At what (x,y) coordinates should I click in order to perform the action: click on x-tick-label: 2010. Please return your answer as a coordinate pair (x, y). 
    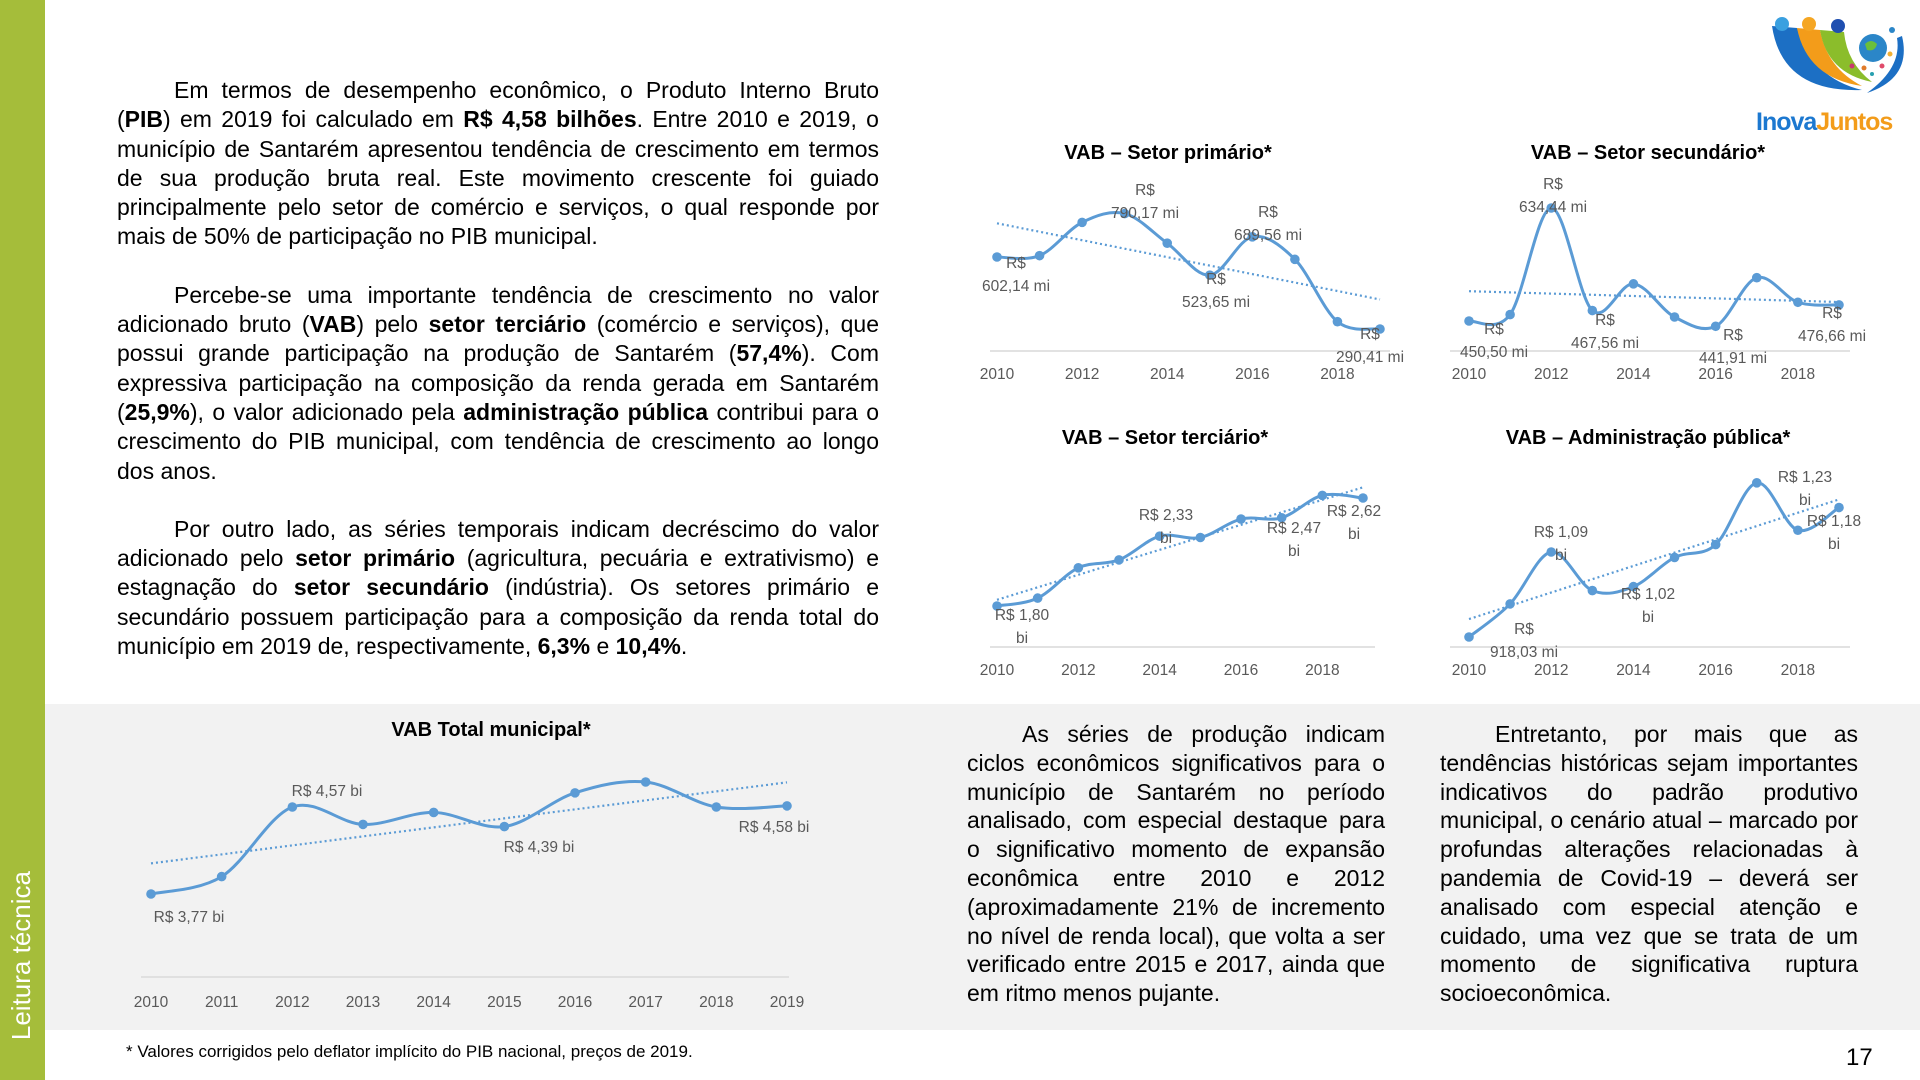
    Looking at the image, I should click on (1469, 374).